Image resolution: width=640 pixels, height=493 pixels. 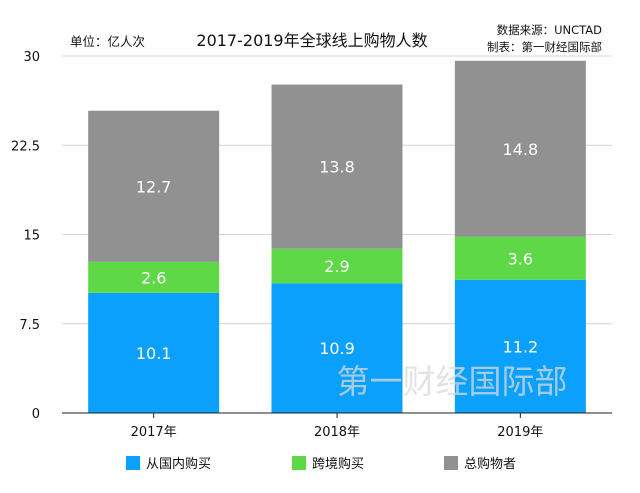 What do you see at coordinates (29, 325) in the screenshot?
I see `y-tick-label: 7.5` at bounding box center [29, 325].